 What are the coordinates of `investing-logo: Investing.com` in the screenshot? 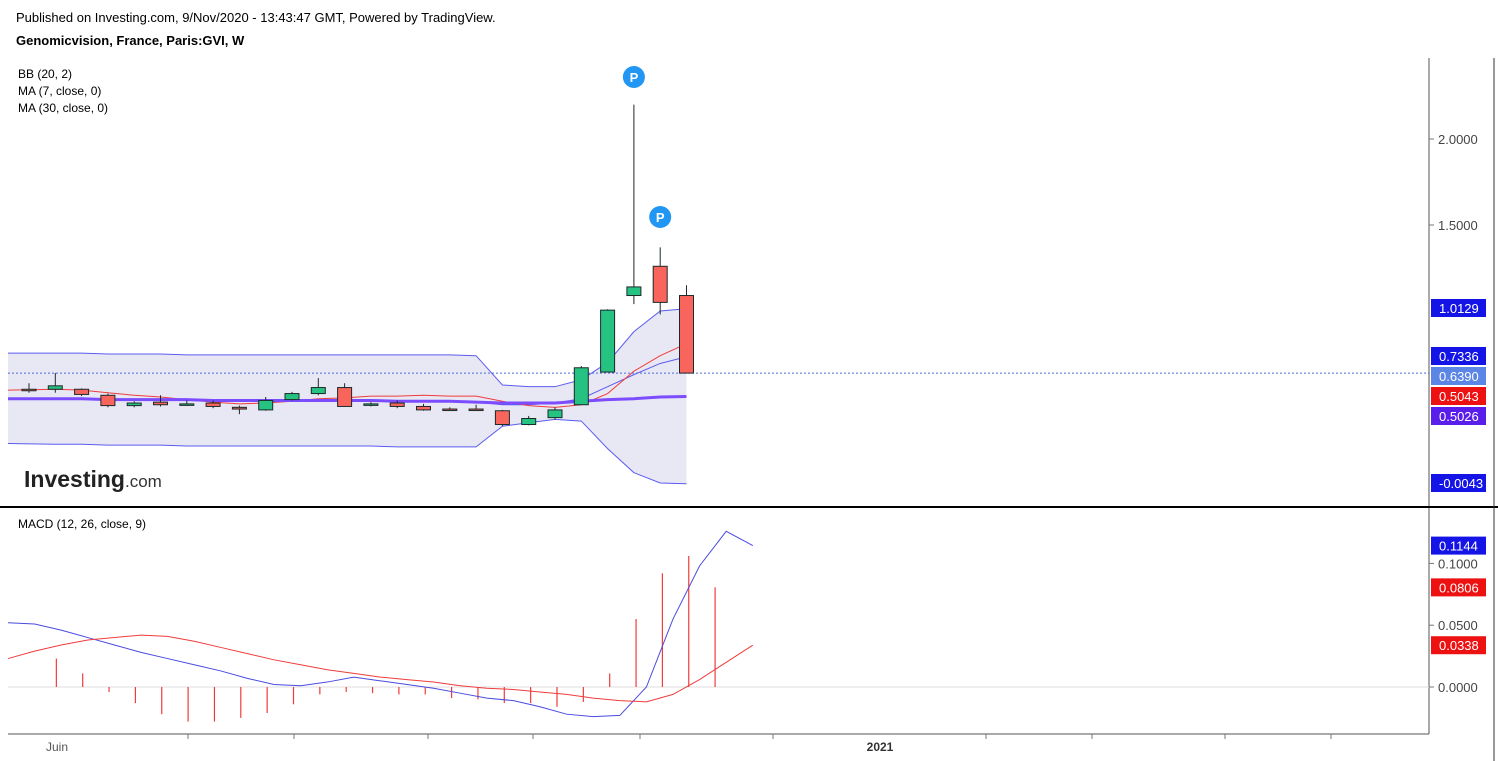 It's located at (93, 479).